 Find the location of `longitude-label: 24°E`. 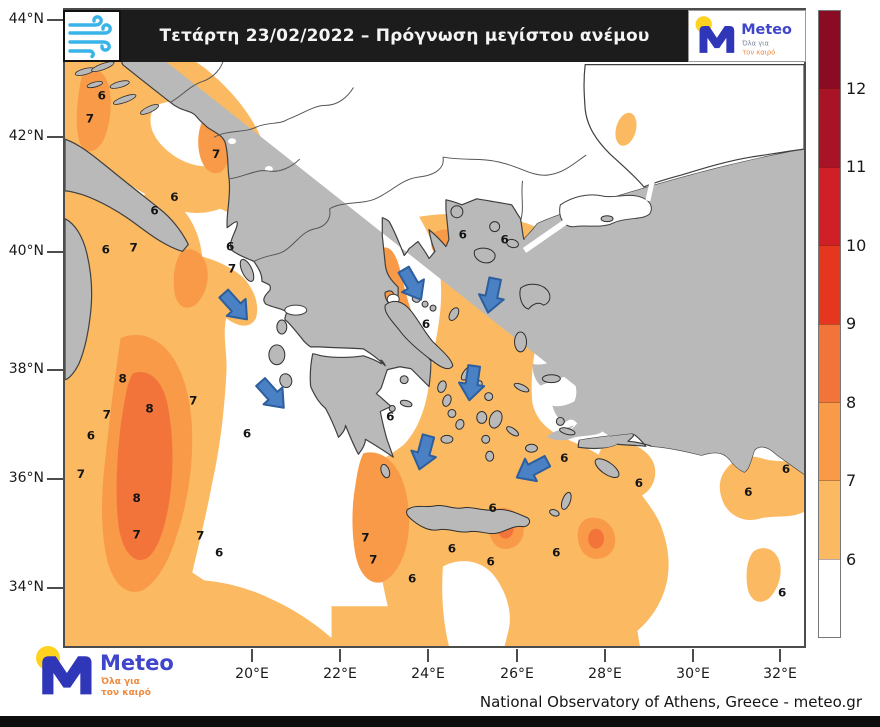

longitude-label: 24°E is located at coordinates (428, 674).